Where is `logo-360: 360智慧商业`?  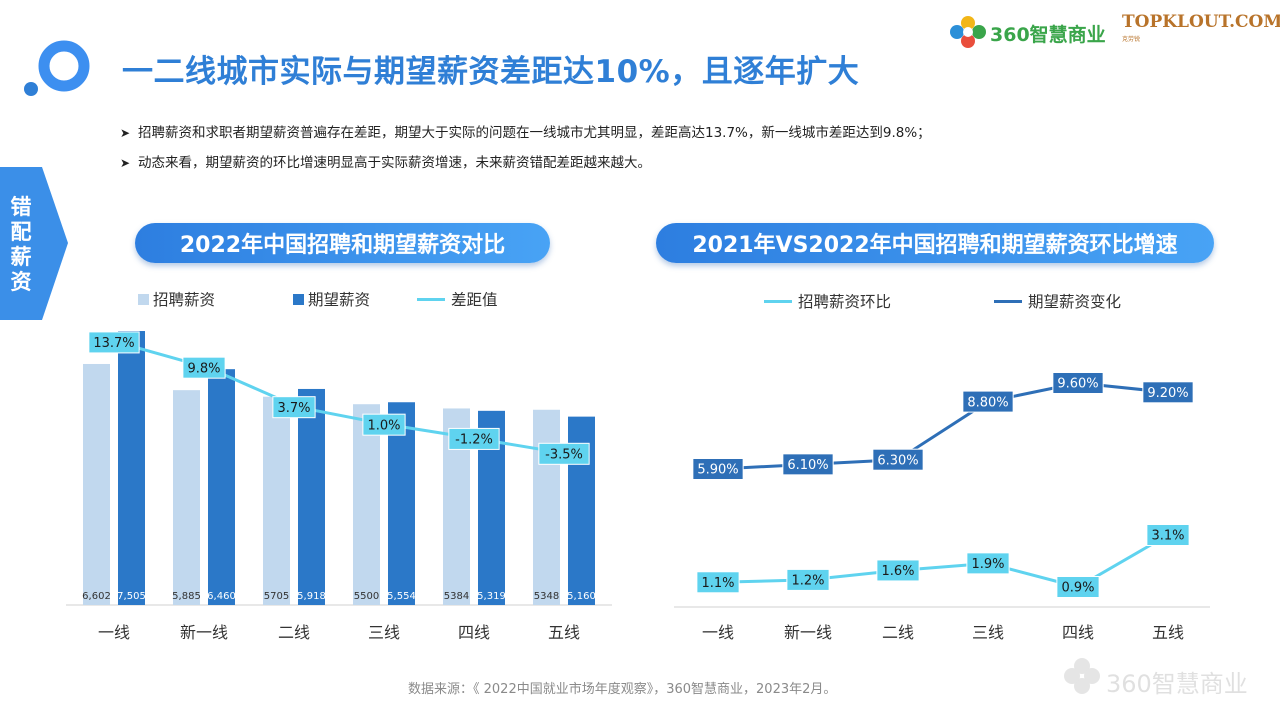 logo-360: 360智慧商业 is located at coordinates (1028, 32).